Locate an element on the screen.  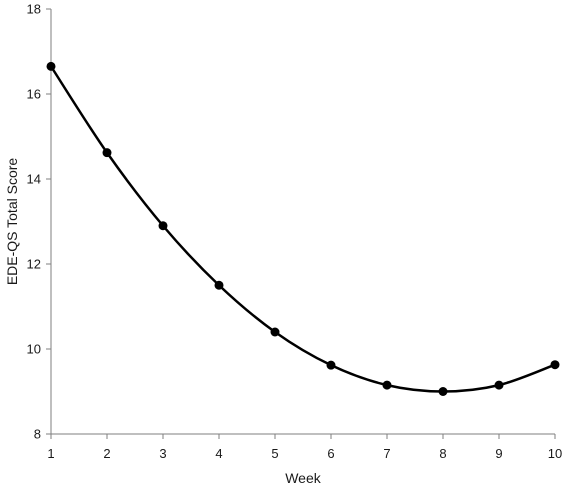
x-tick-label: 2 is located at coordinates (106, 453).